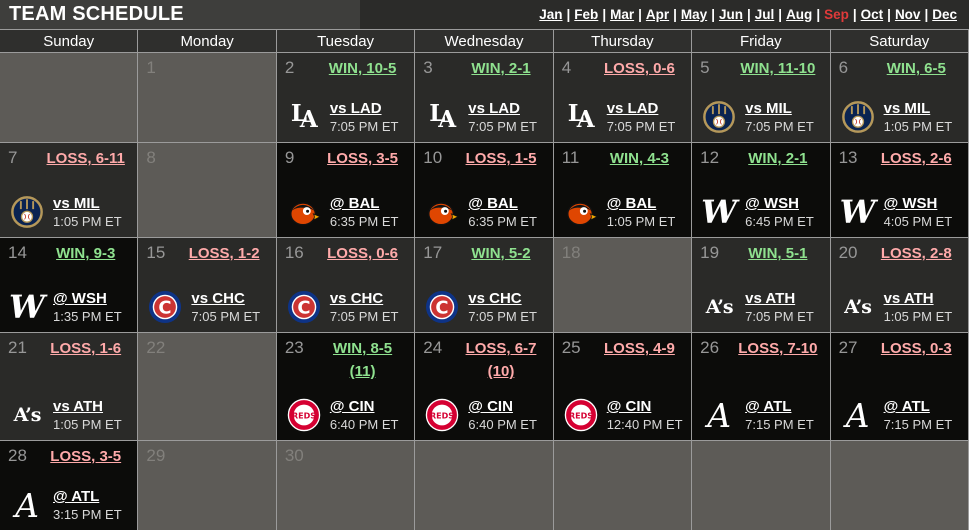 This screenshot has height=530, width=969. What do you see at coordinates (86, 348) in the screenshot?
I see `game-result-link: LOSS, 1-6` at bounding box center [86, 348].